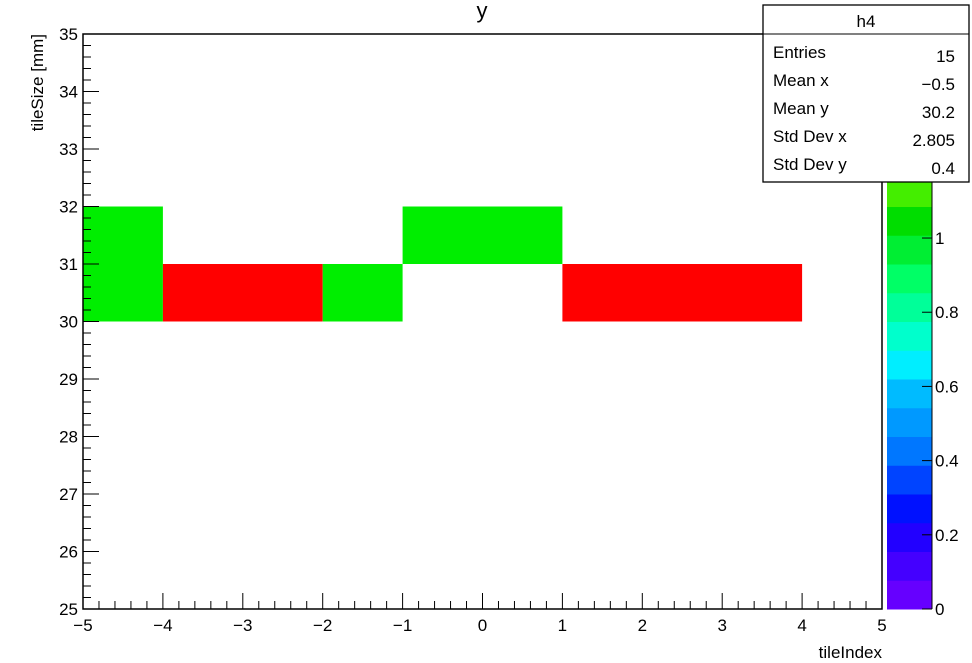 The width and height of the screenshot is (972, 663). I want to click on stats-label: Entries, so click(799, 52).